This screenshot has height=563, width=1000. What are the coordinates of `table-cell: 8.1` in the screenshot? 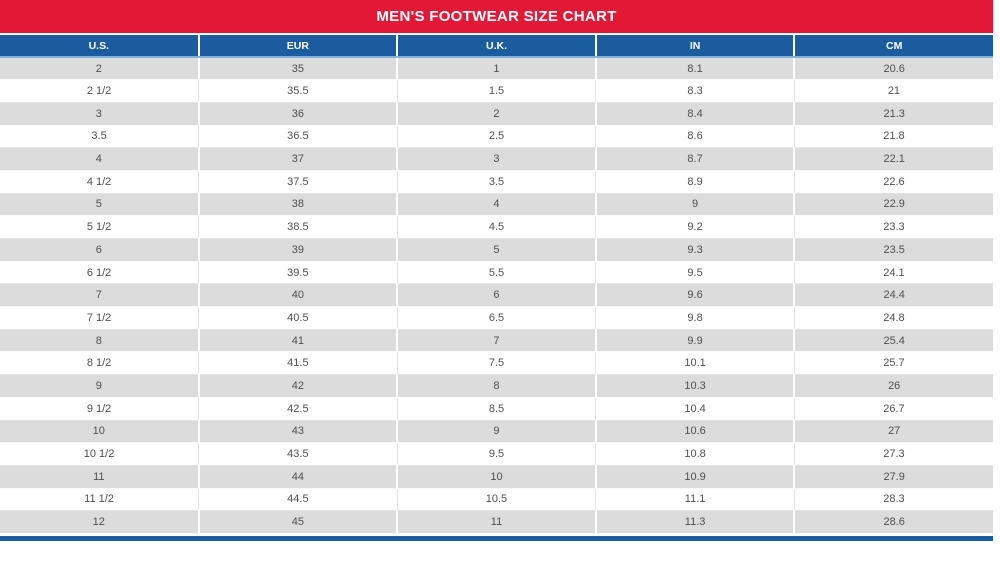 It's located at (695, 68).